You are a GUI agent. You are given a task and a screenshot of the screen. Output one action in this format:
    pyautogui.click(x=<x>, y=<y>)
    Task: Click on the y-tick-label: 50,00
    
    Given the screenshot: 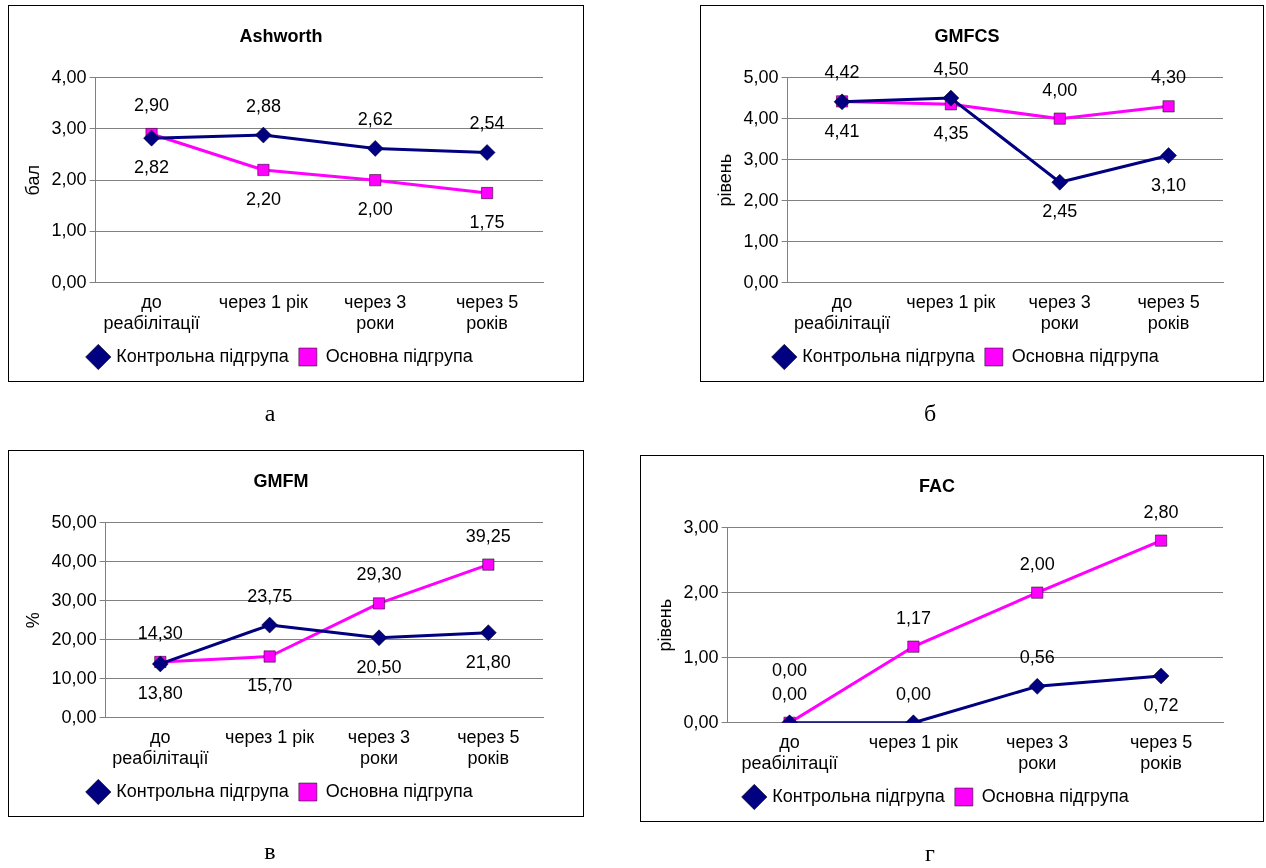 What is the action you would take?
    pyautogui.click(x=74, y=521)
    